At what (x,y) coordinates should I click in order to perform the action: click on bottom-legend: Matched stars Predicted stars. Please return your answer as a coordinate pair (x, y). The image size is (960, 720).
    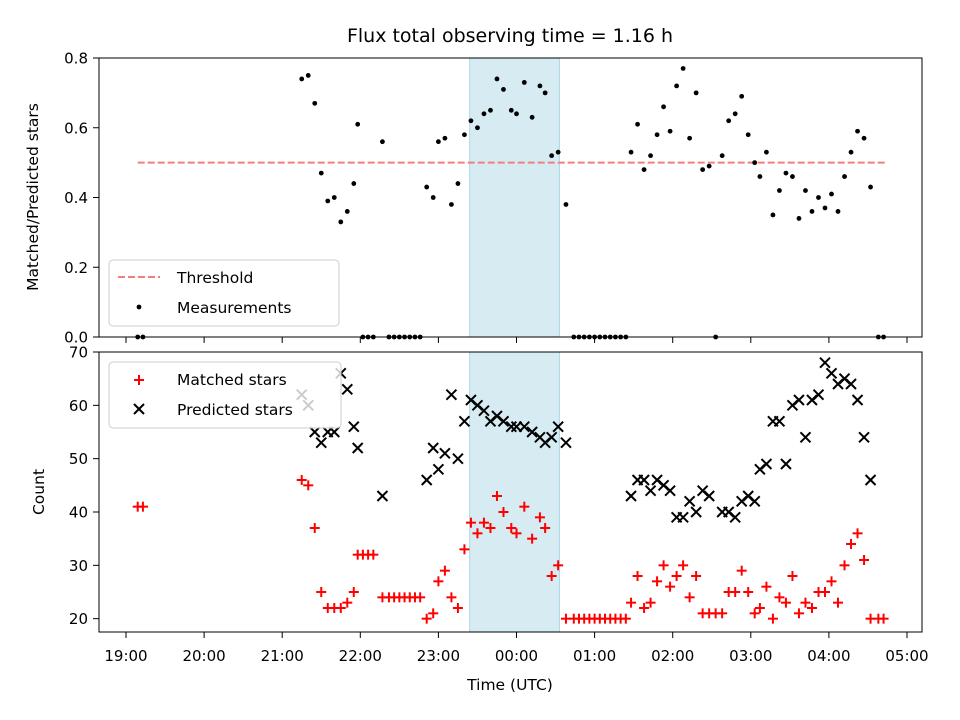
    Looking at the image, I should click on (225, 395).